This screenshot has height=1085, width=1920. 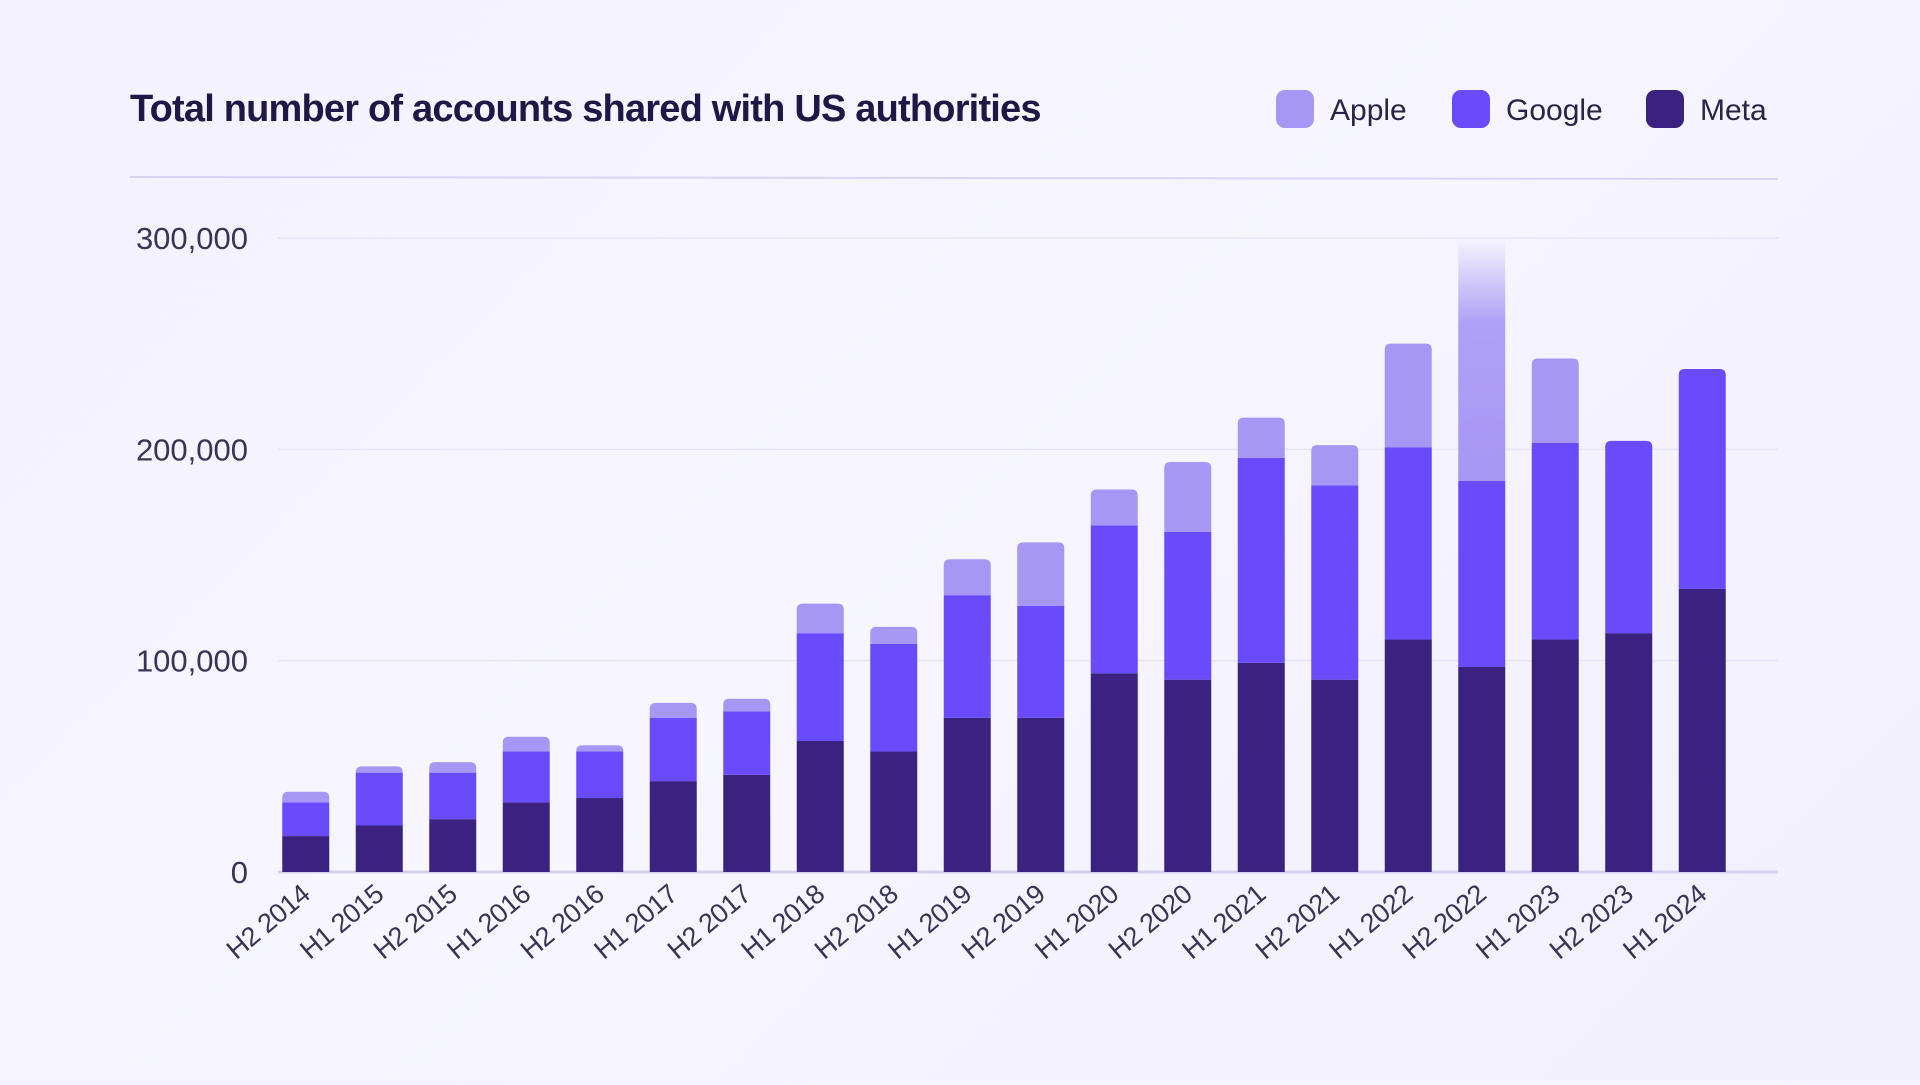 What do you see at coordinates (379, 848) in the screenshot?
I see `bar-meta-h1-2015` at bounding box center [379, 848].